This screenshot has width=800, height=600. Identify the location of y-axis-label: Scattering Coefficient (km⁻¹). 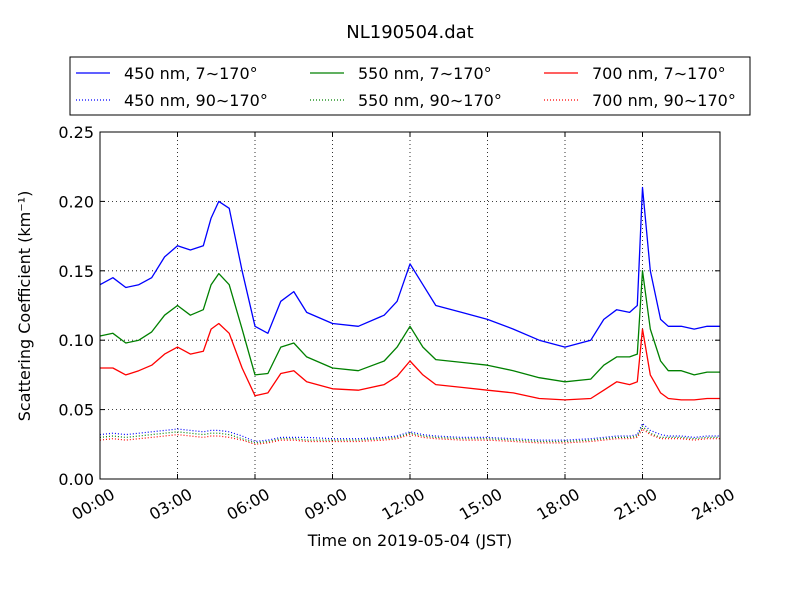
(24, 306).